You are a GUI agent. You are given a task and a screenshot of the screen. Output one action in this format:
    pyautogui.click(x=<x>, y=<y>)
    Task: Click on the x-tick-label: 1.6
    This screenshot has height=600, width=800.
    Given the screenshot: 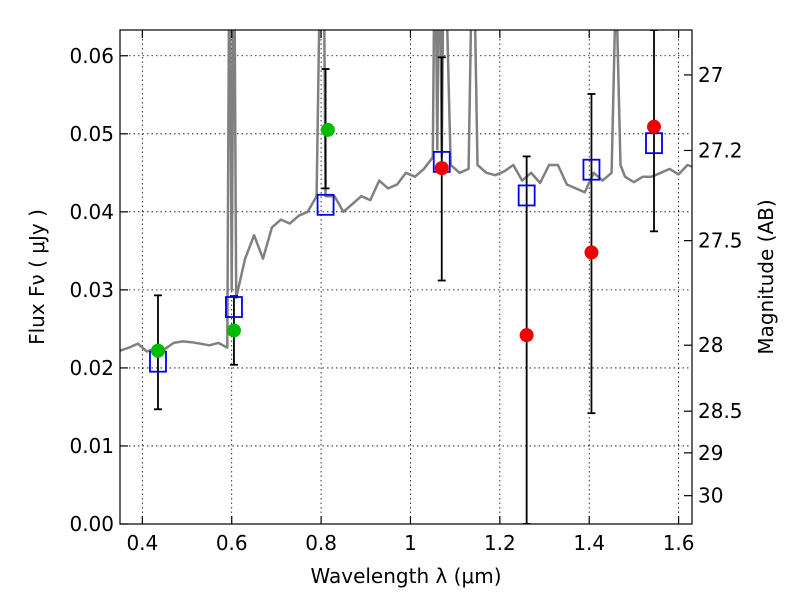 What is the action you would take?
    pyautogui.click(x=679, y=543)
    